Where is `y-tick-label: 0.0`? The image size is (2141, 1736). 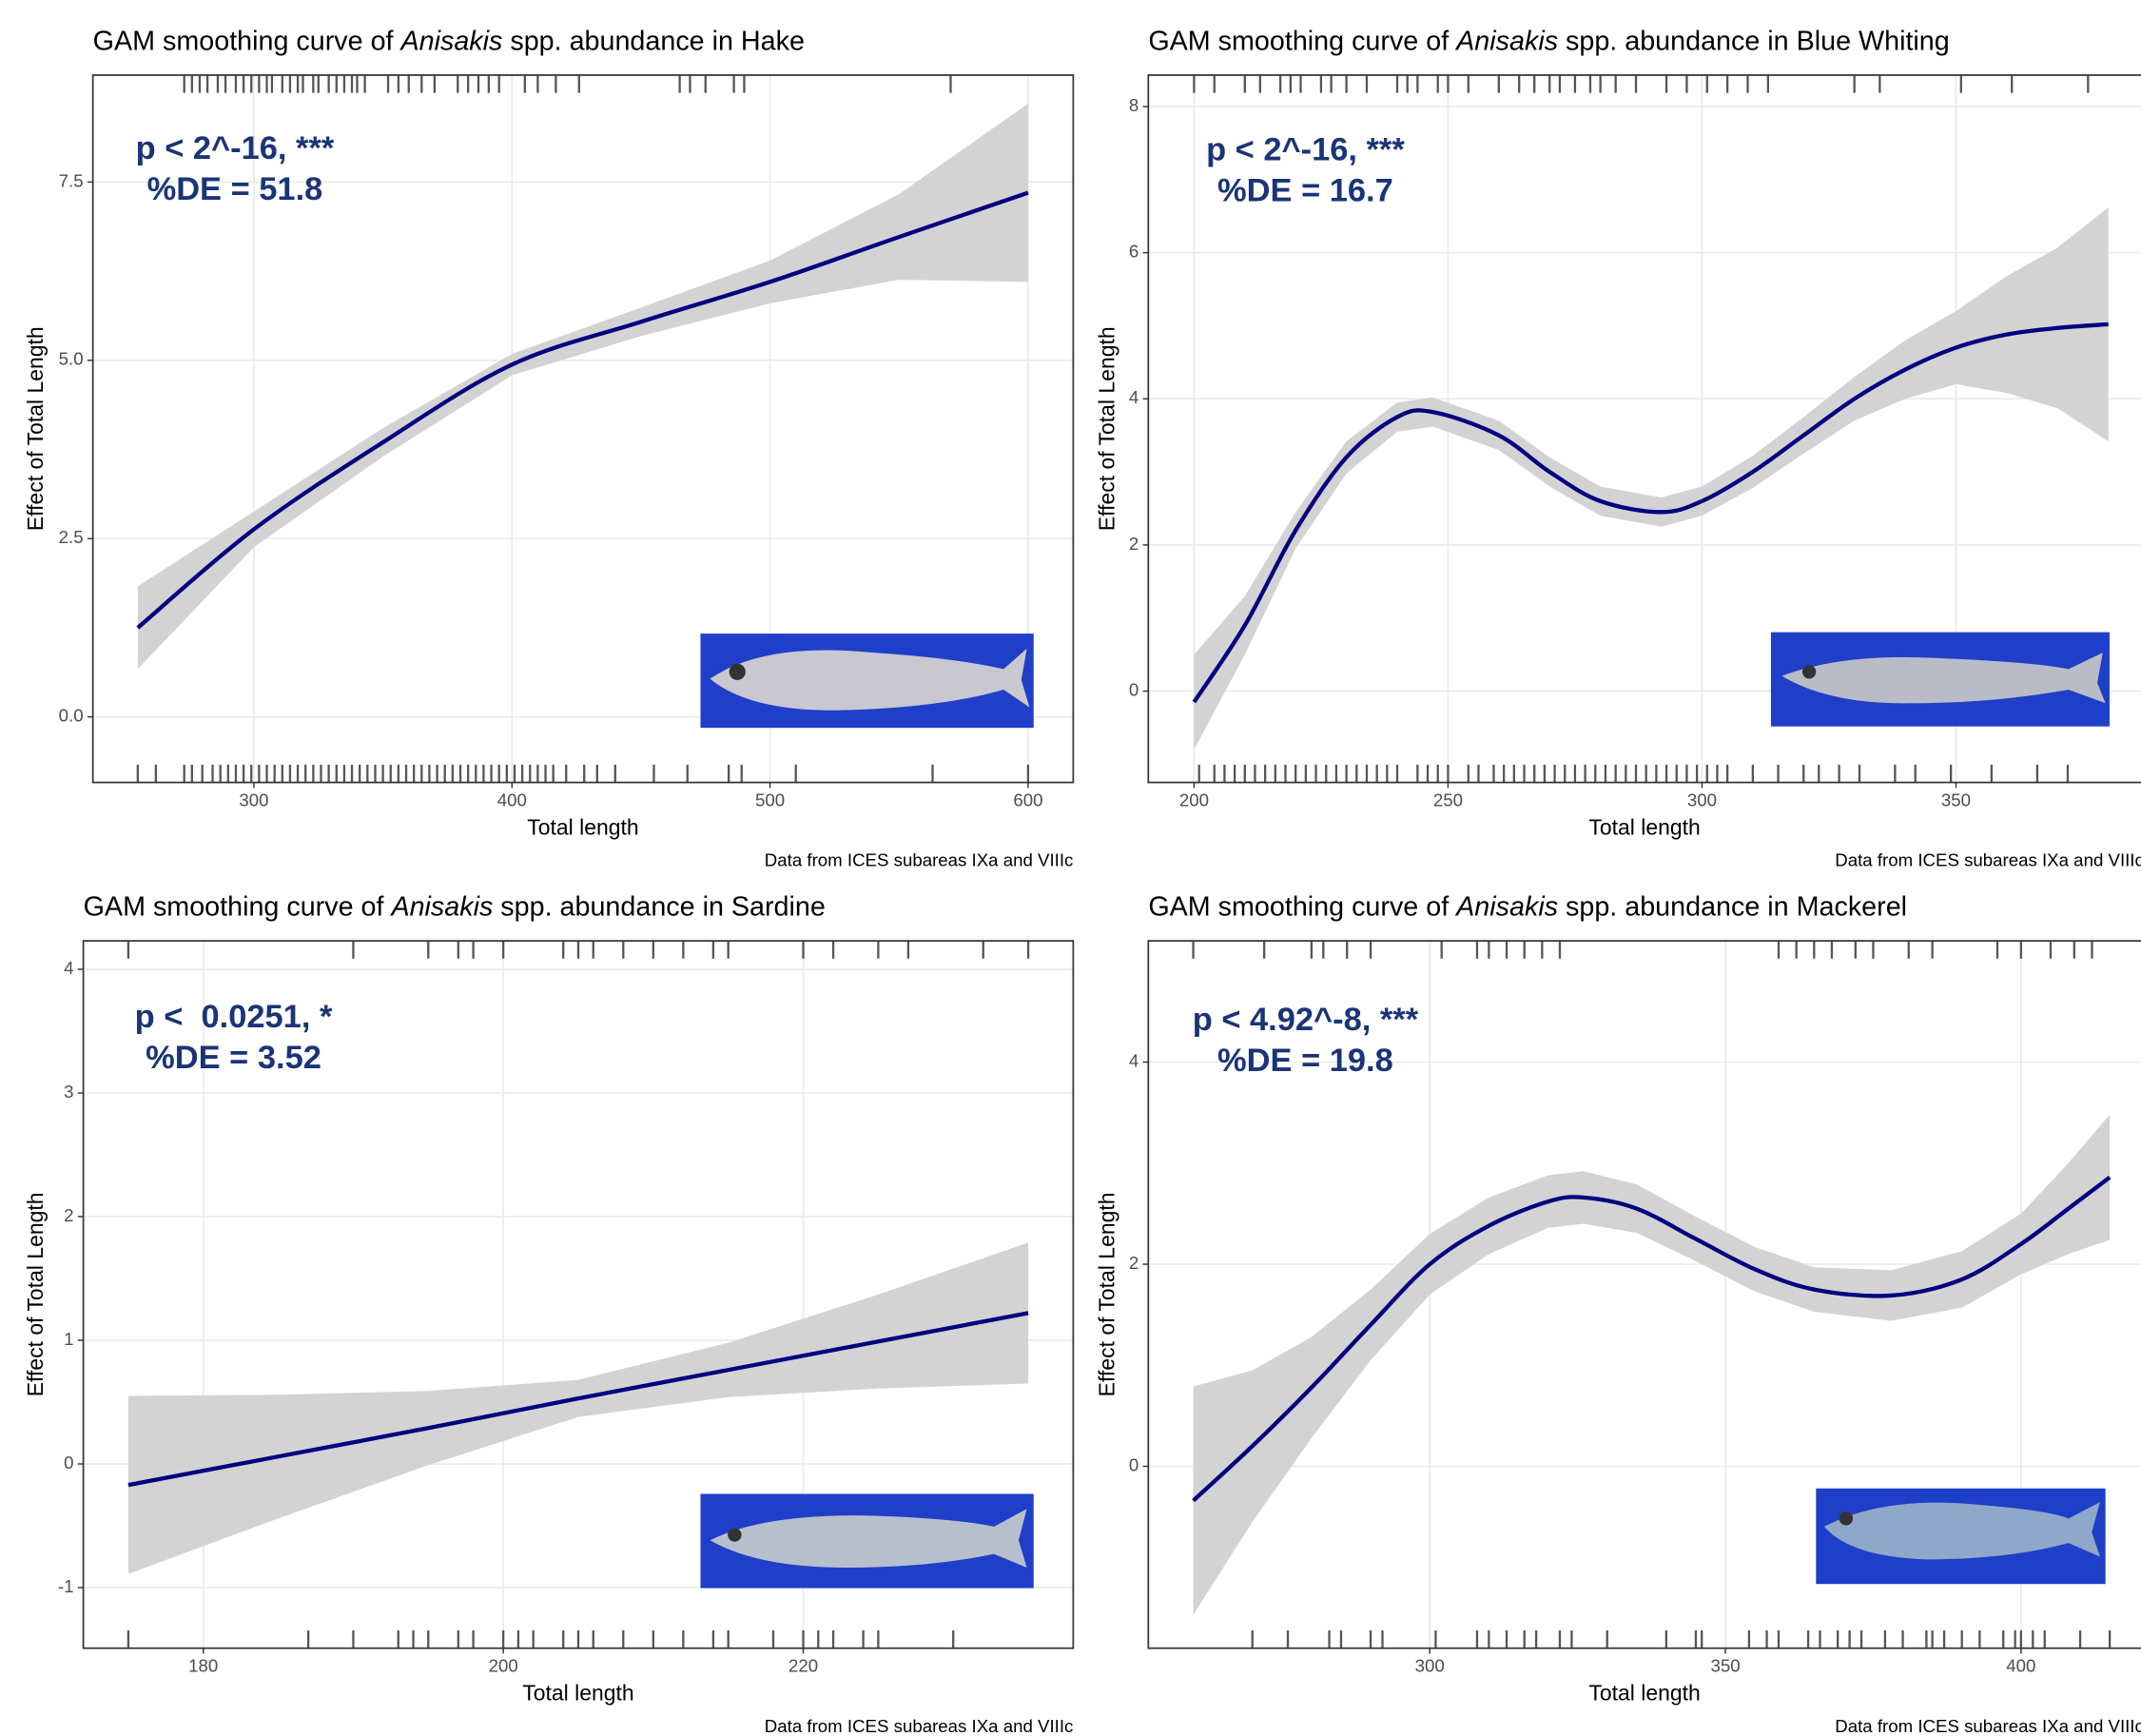 y-tick-label: 0.0 is located at coordinates (71, 716).